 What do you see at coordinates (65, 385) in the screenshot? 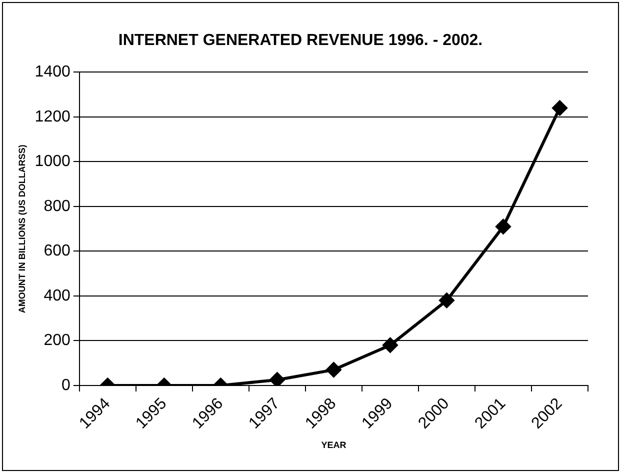
I see `y-tick-label: 0` at bounding box center [65, 385].